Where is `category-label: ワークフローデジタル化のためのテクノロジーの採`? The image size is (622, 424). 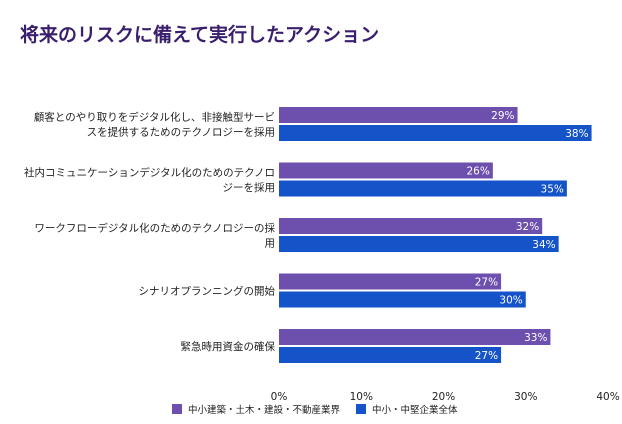 category-label: ワークフローデジタル化のためのテクノロジーの採 is located at coordinates (154, 228).